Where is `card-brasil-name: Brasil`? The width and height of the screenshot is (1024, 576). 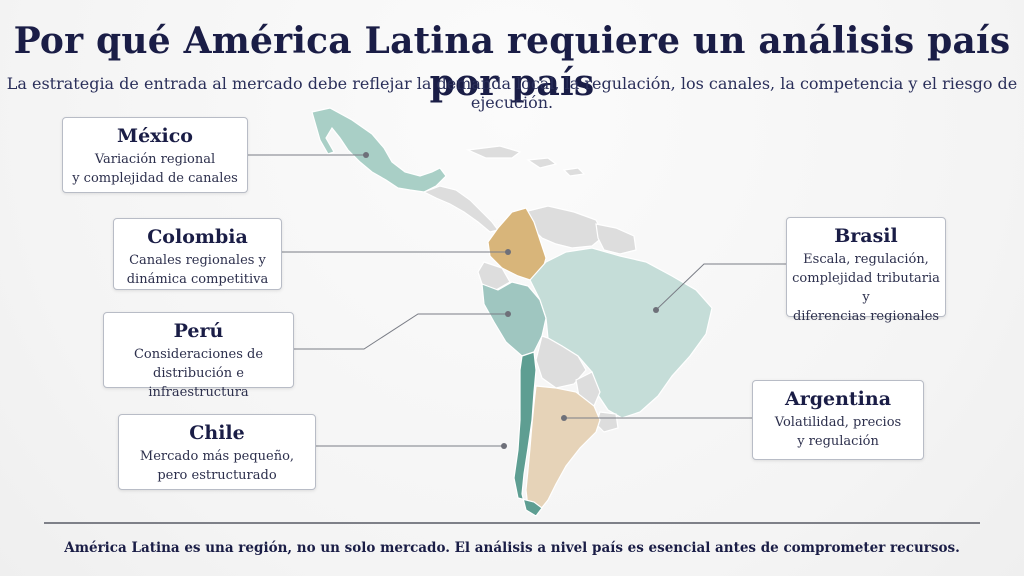
card-brasil-name: Brasil is located at coordinates (866, 236).